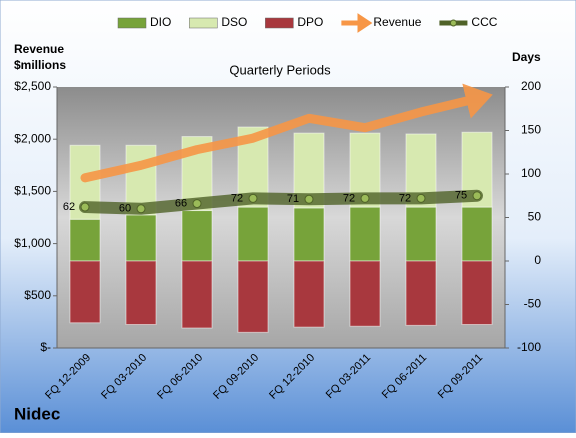 This screenshot has height=438, width=576. Describe the element at coordinates (181, 203) in the screenshot. I see `data-label: 66` at that location.